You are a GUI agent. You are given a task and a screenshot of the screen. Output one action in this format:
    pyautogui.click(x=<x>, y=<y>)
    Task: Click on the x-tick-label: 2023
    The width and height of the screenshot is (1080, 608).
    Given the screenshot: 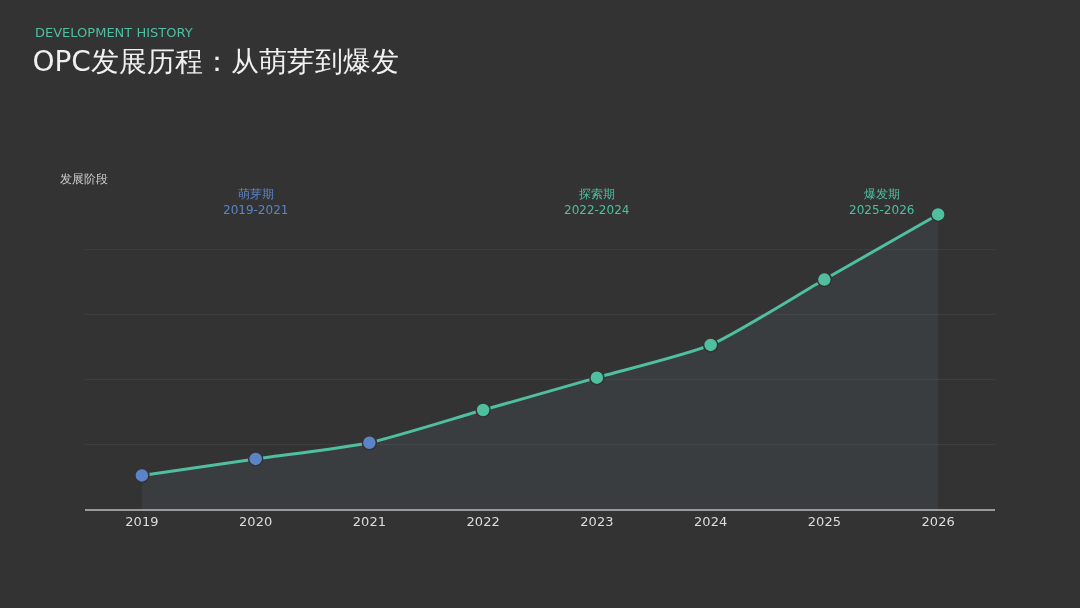 What is the action you would take?
    pyautogui.click(x=597, y=522)
    